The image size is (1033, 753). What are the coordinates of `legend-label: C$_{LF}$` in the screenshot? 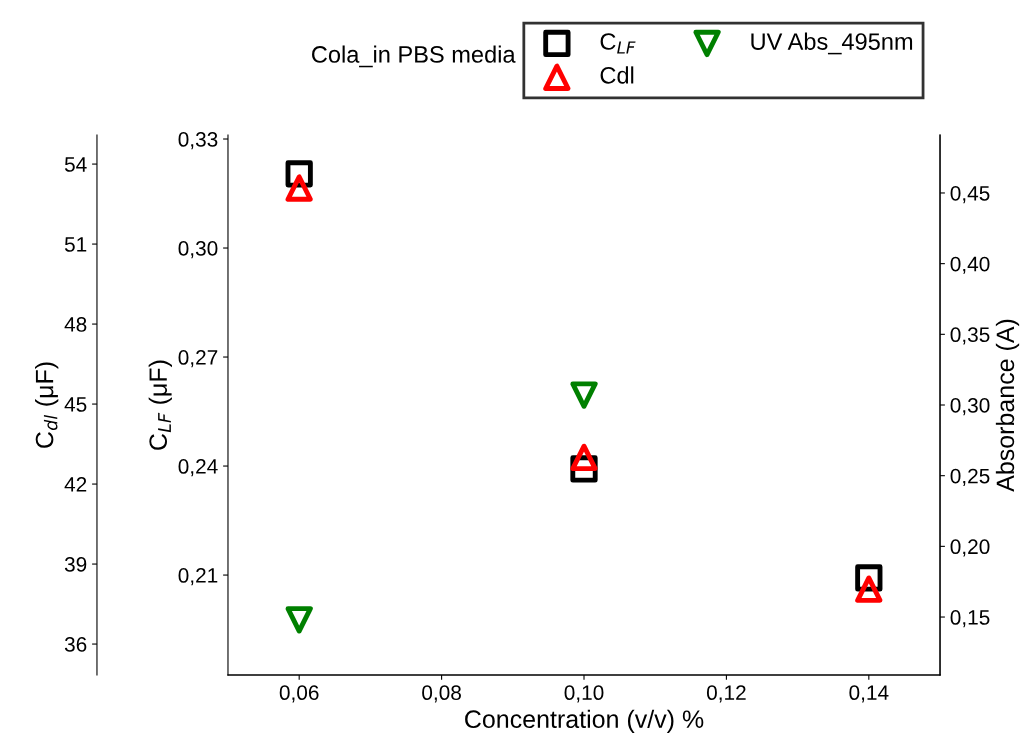 It's located at (618, 43).